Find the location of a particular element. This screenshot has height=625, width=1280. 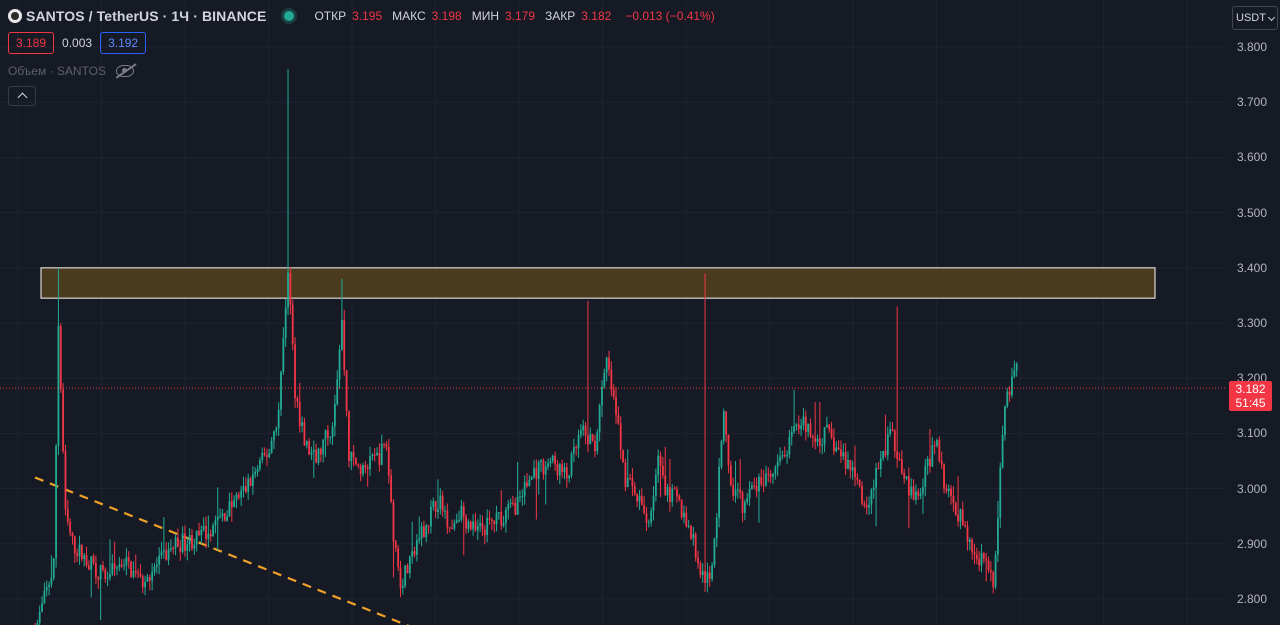

close-label: ЗАКР is located at coordinates (560, 16).